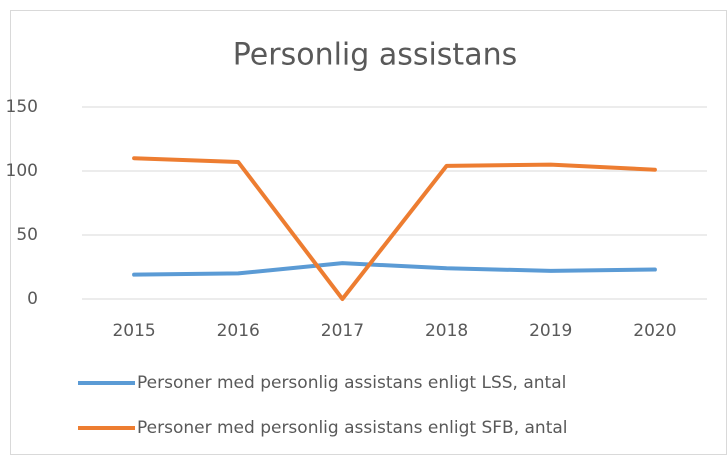  Describe the element at coordinates (375, 55) in the screenshot. I see `chart-title: Personlig assistans` at that location.